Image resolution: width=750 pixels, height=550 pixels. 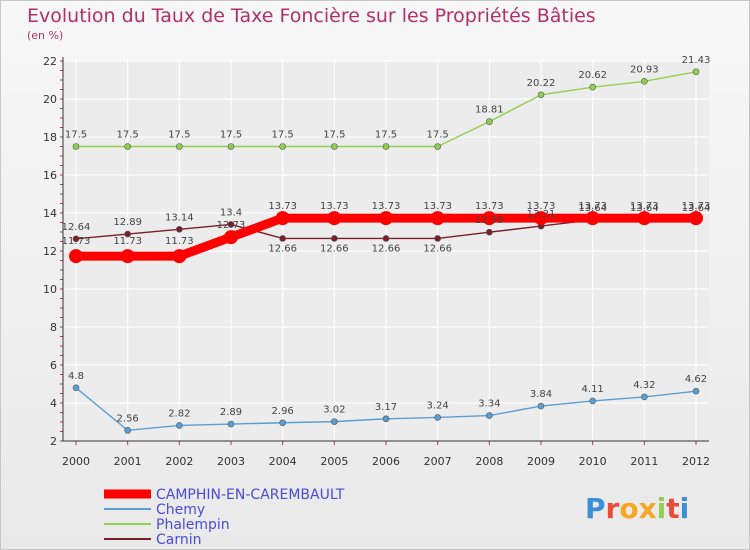 I want to click on y-tick-label: 12, so click(x=50, y=251).